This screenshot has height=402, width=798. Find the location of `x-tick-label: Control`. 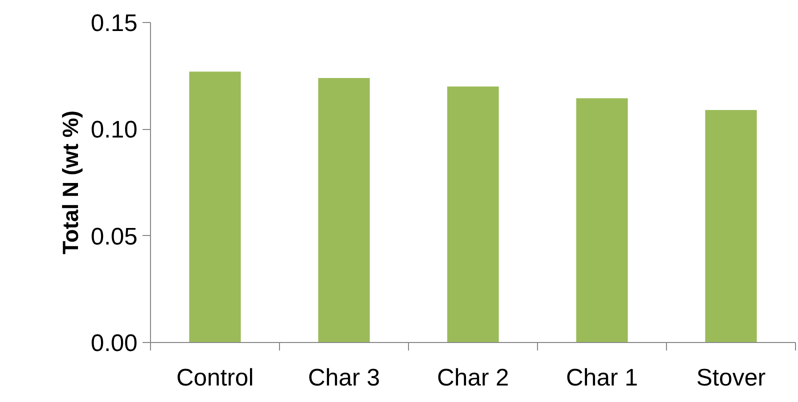

x-tick-label: Control is located at coordinates (215, 378).